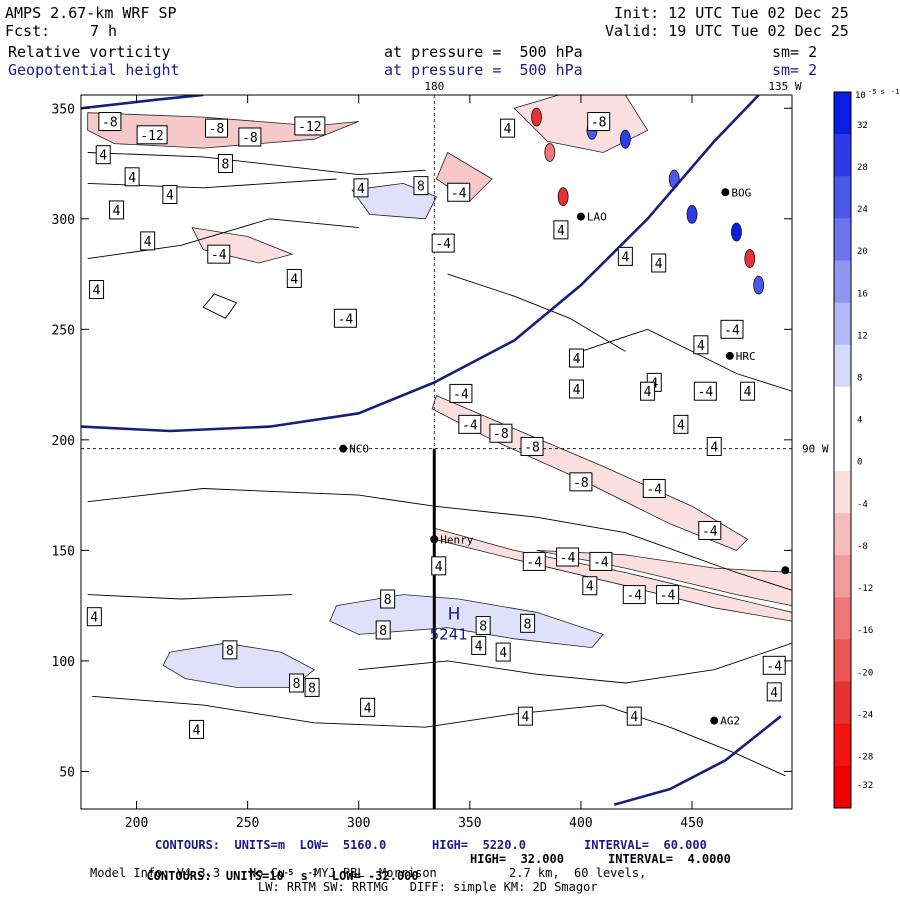 The image size is (900, 900). I want to click on footer-vort-high: HIGH= 32.000, so click(517, 859).